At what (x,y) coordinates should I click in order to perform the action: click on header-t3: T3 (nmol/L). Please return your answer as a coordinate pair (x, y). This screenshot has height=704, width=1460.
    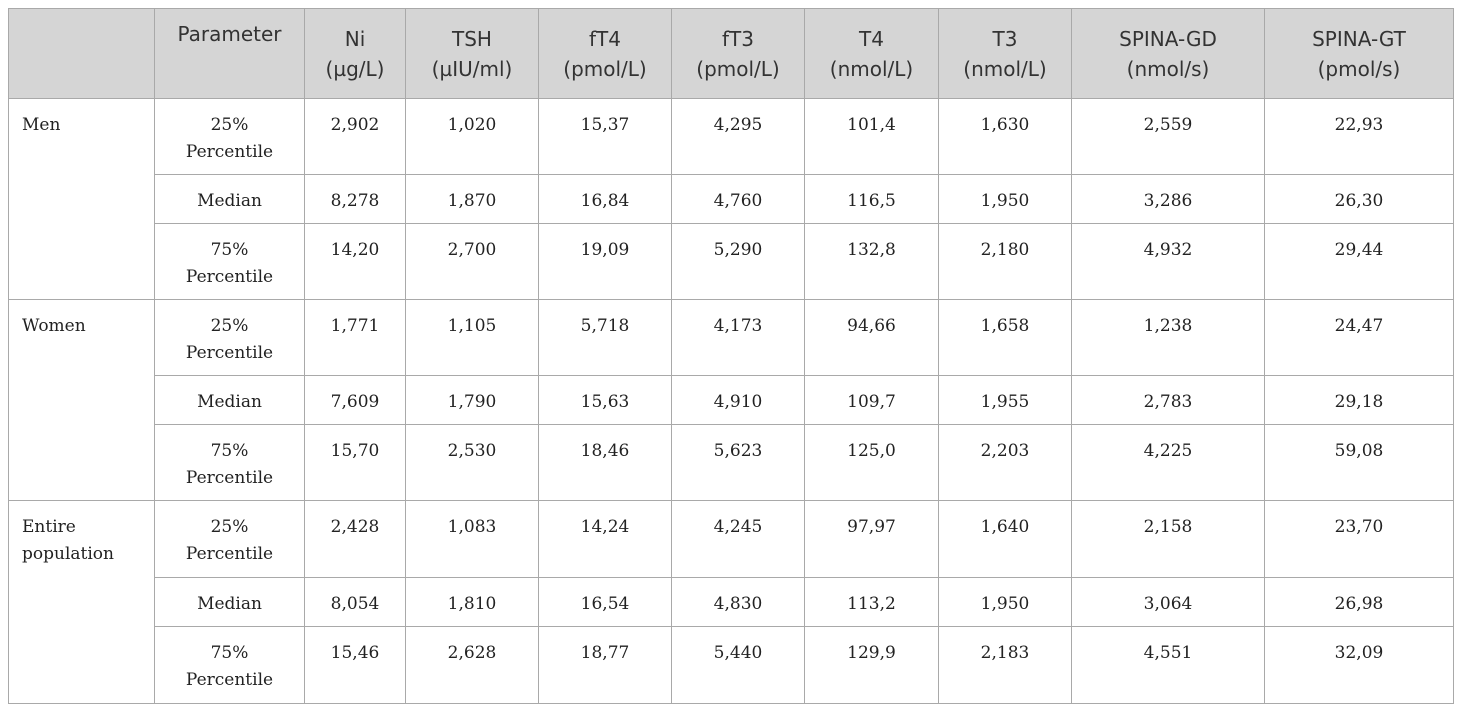
    Looking at the image, I should click on (1005, 53).